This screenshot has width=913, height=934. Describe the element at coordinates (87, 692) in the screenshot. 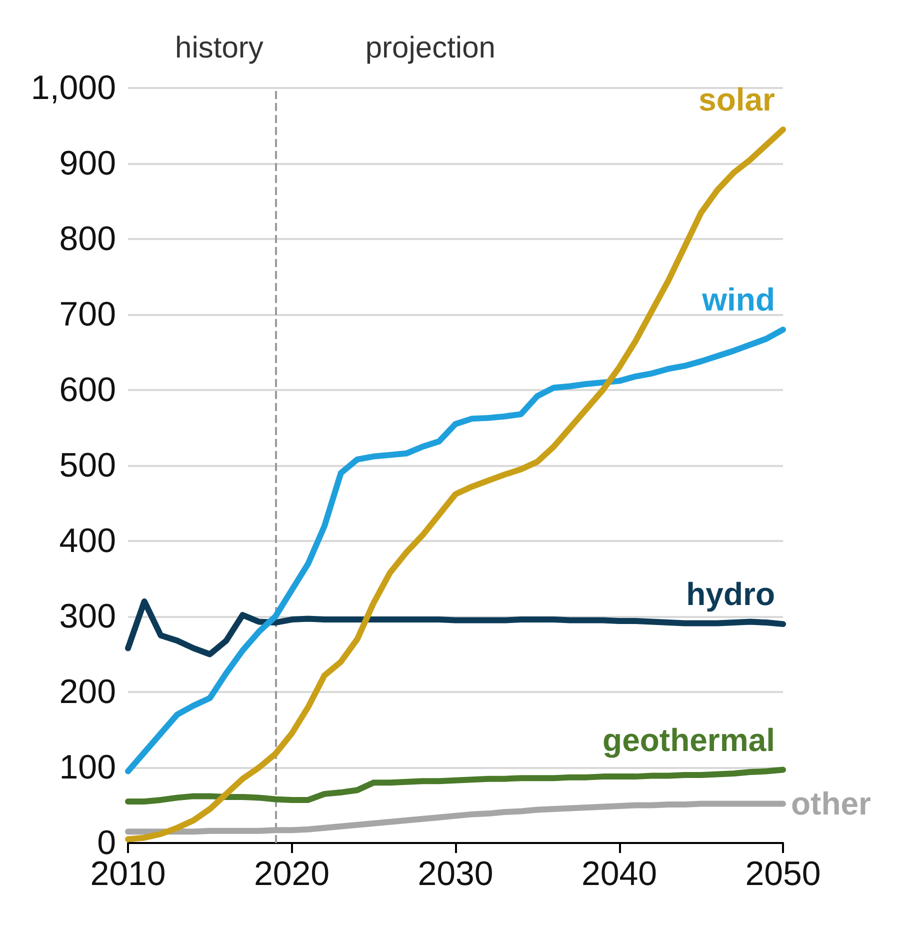

I see `y-tick-label: 200` at that location.